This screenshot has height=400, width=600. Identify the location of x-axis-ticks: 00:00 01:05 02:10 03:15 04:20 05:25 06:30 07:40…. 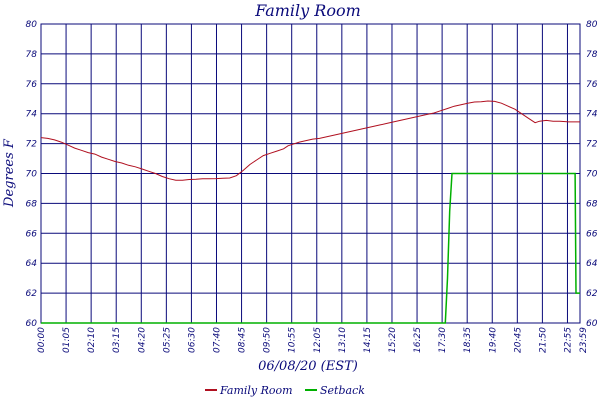
(313, 340).